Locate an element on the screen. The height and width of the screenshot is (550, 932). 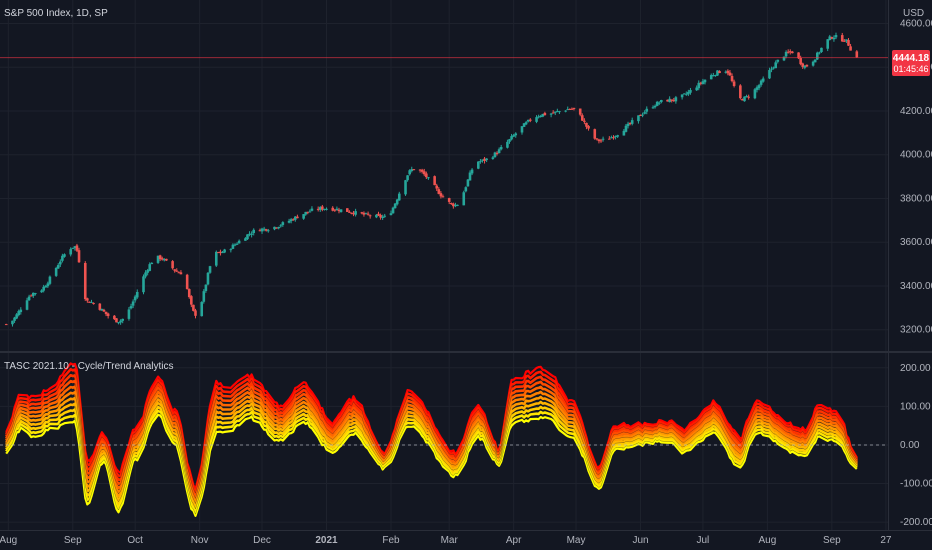
price-y-tick: 4000.00 is located at coordinates (916, 155).